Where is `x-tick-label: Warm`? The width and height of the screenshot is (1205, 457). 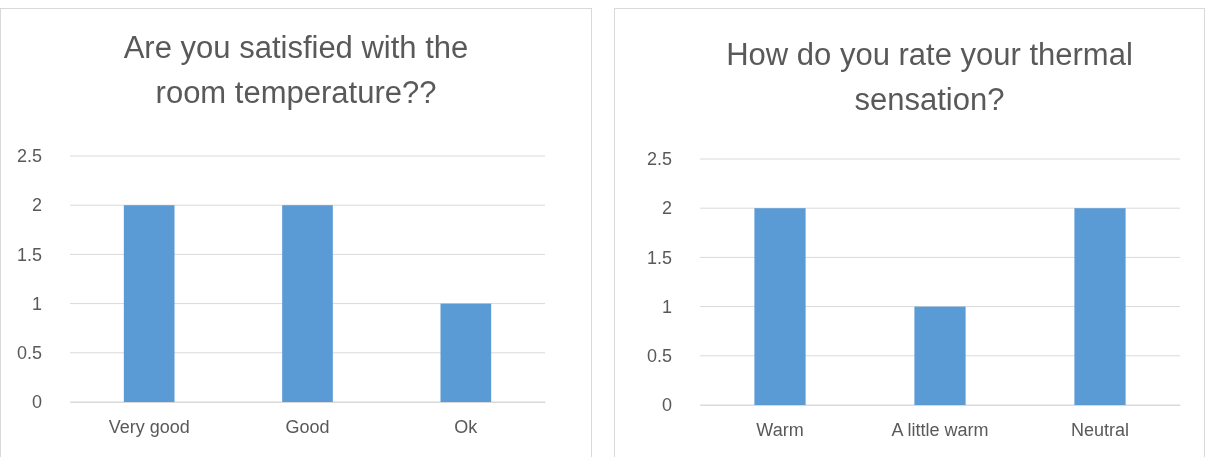
x-tick-label: Warm is located at coordinates (780, 429).